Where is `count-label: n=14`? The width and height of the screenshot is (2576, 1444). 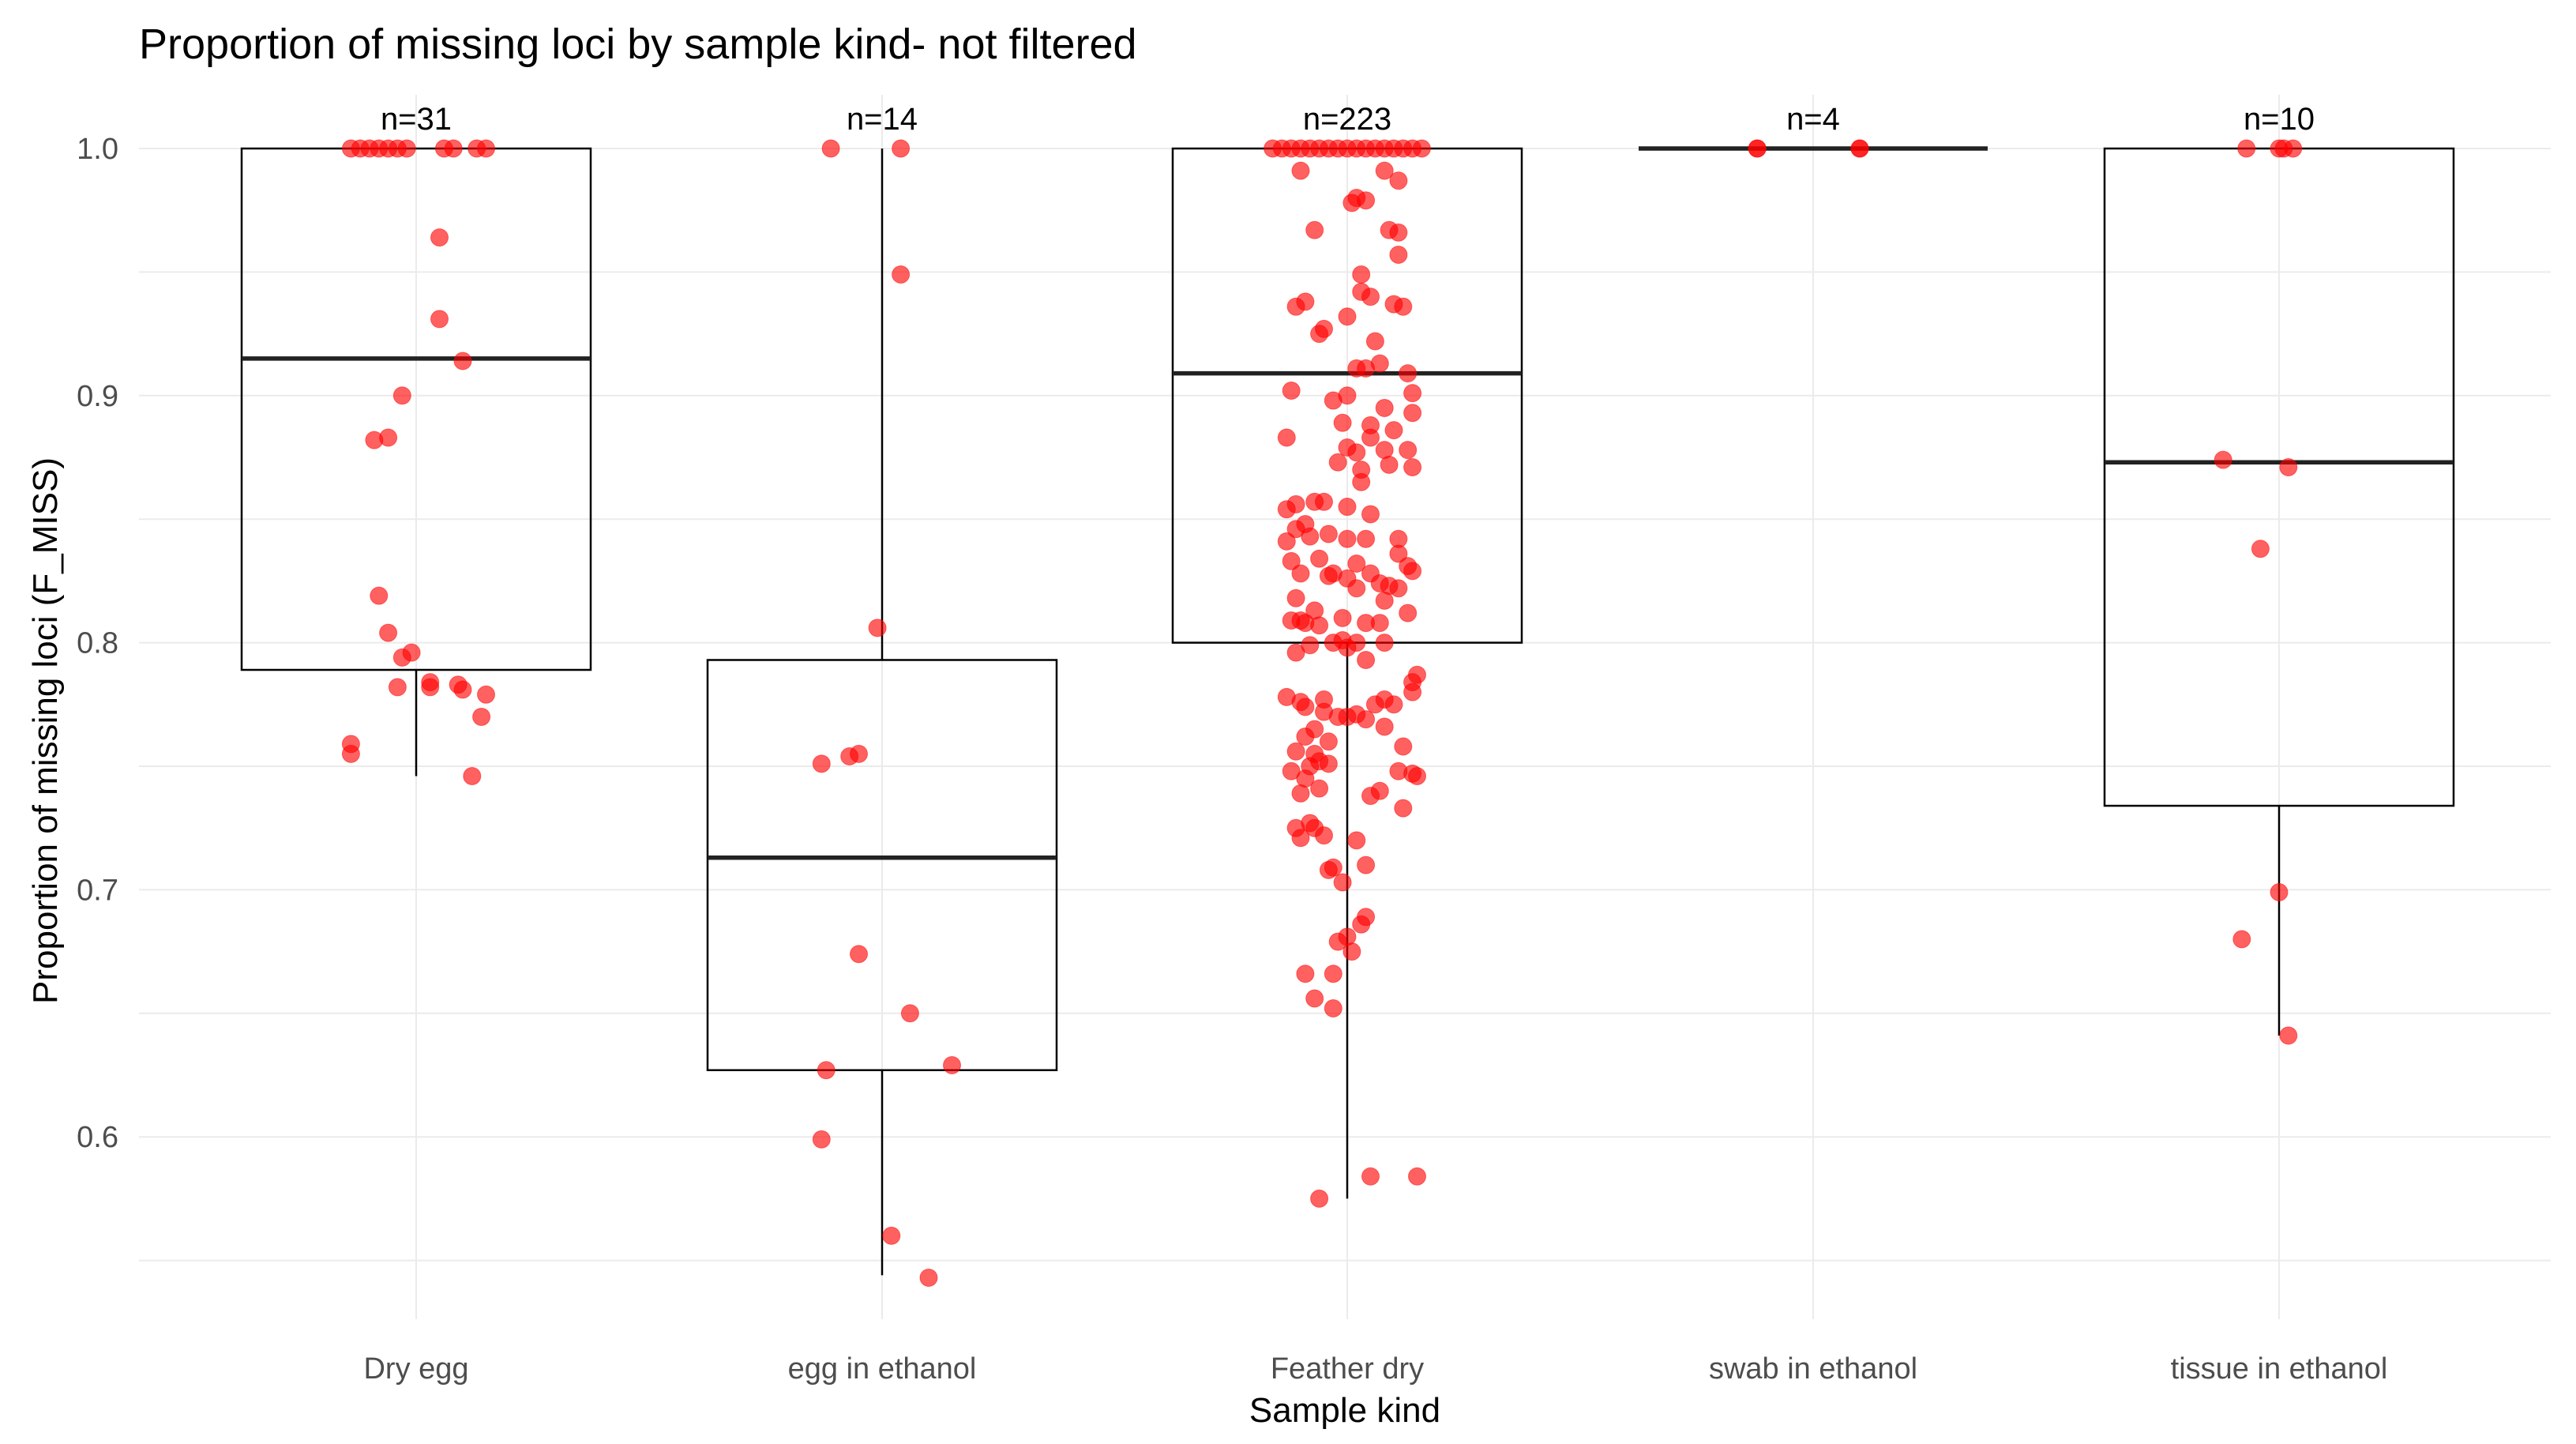
count-label: n=14 is located at coordinates (882, 119).